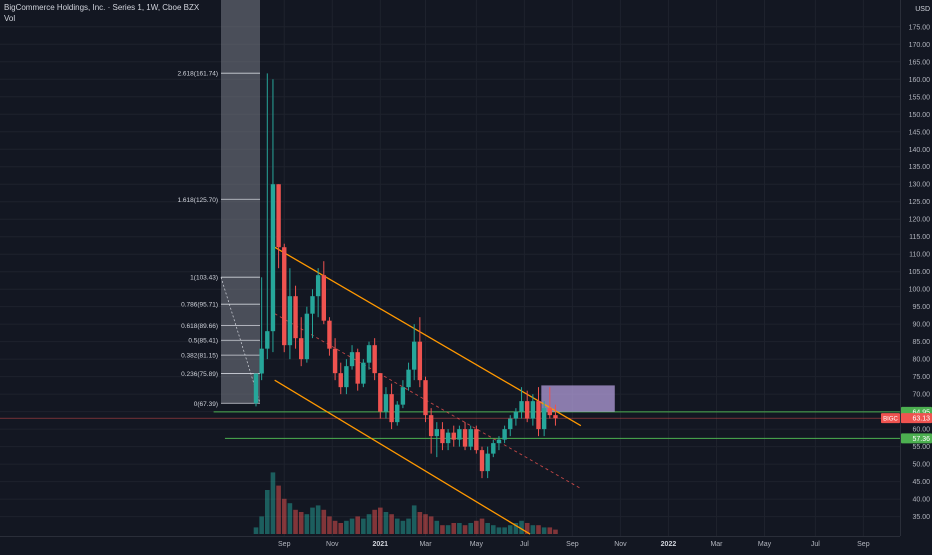 The width and height of the screenshot is (932, 555). Describe the element at coordinates (199, 356) in the screenshot. I see `fib-level-label: 0.382(81.15)` at that location.